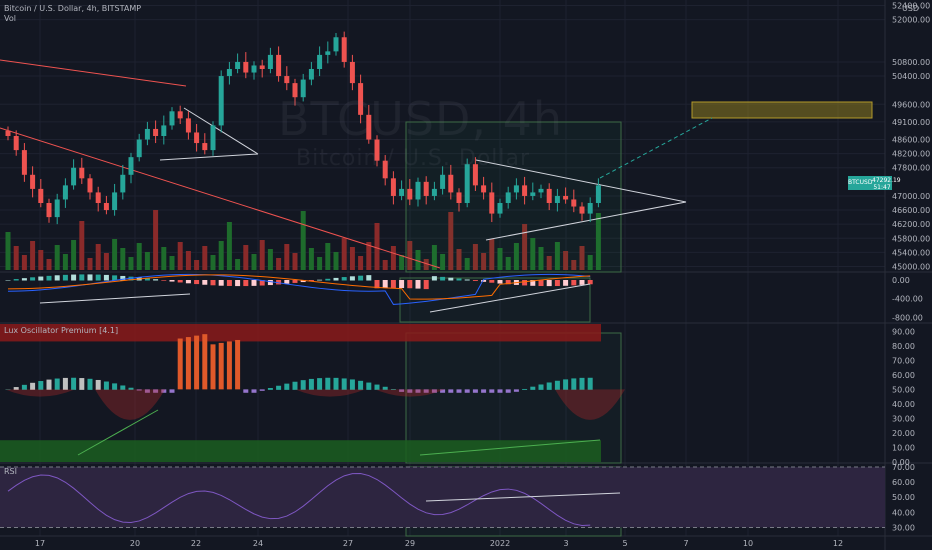  What do you see at coordinates (10, 471) in the screenshot?
I see `rsi-title: RSI` at bounding box center [10, 471].